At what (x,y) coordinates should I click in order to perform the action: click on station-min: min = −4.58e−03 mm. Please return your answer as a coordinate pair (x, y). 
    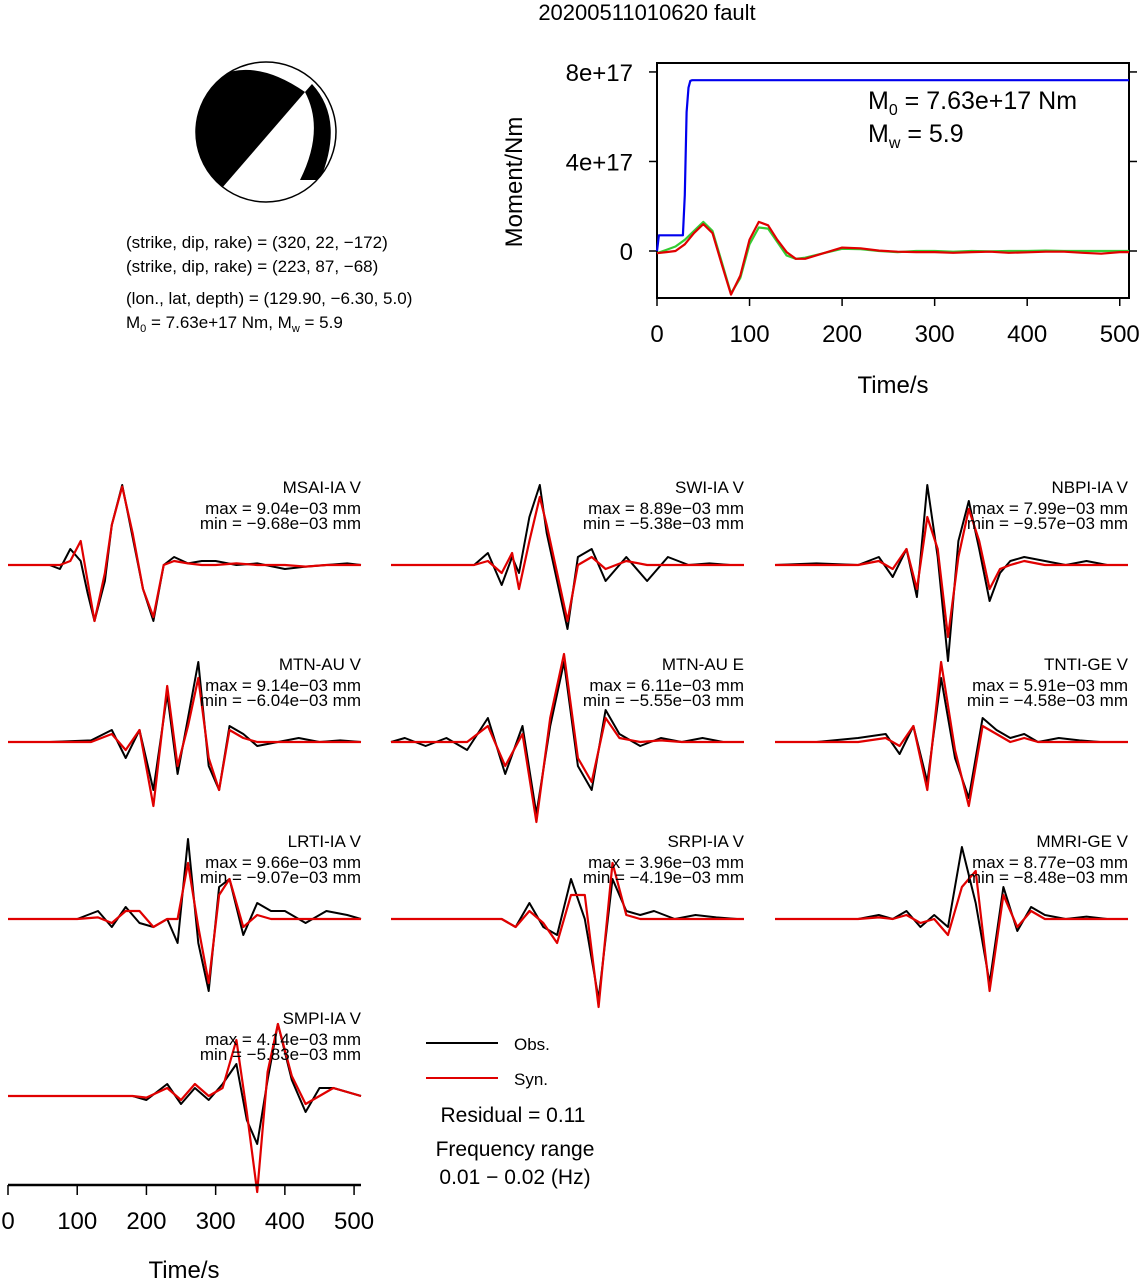
    Looking at the image, I should click on (1047, 700).